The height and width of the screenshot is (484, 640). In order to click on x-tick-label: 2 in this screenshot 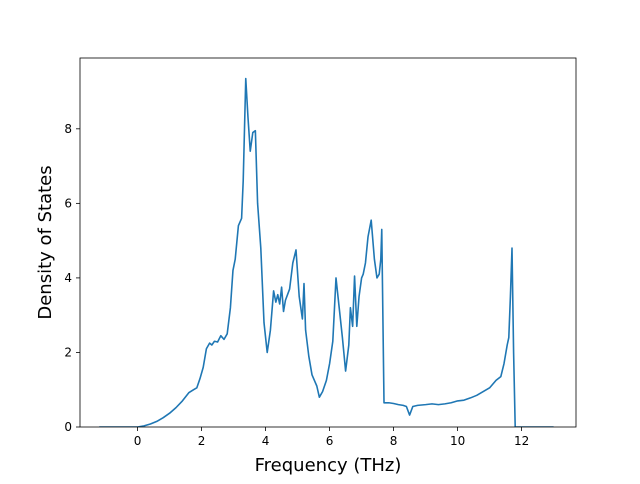, I will do `click(202, 441)`.